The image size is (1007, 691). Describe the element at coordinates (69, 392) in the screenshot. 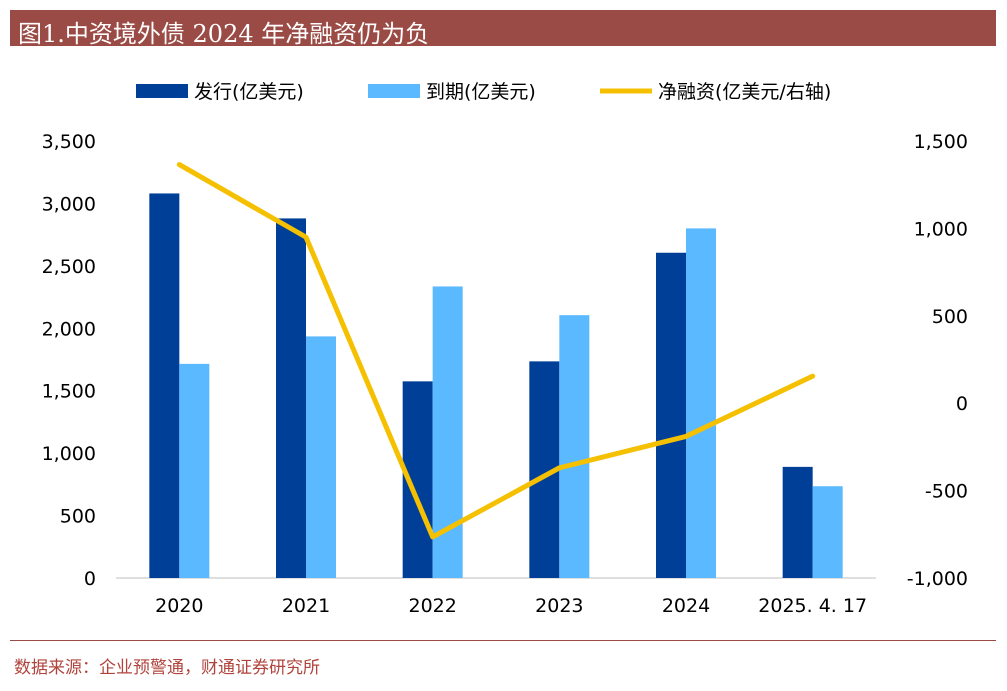

I see `left-axis-tick-label: 1,500` at that location.